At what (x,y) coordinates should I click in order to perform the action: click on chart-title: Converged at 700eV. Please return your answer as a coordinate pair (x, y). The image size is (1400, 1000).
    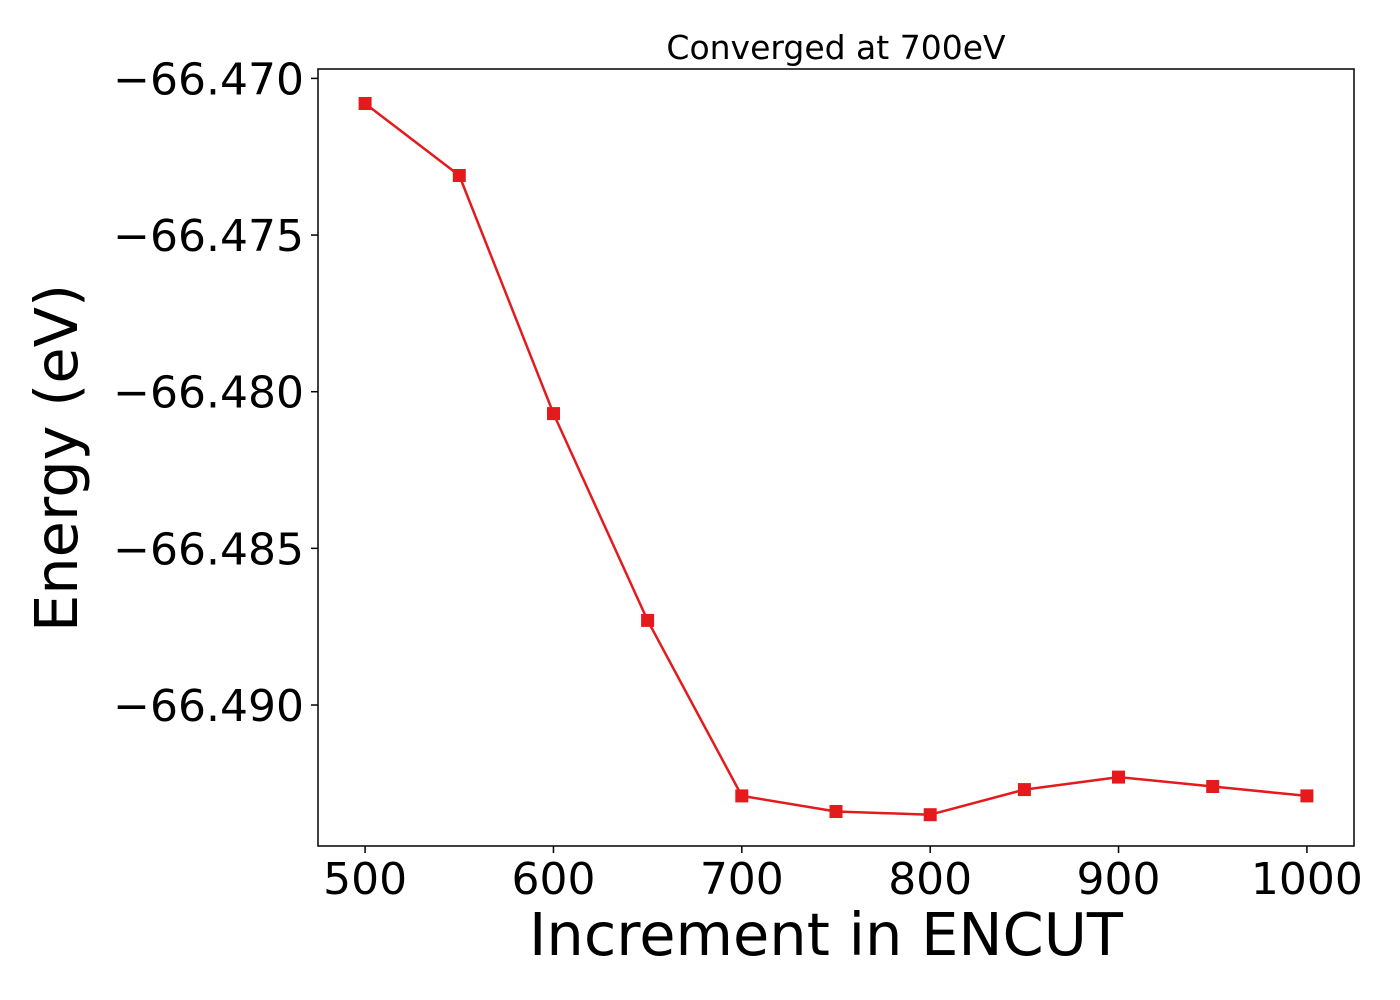
    Looking at the image, I should click on (836, 47).